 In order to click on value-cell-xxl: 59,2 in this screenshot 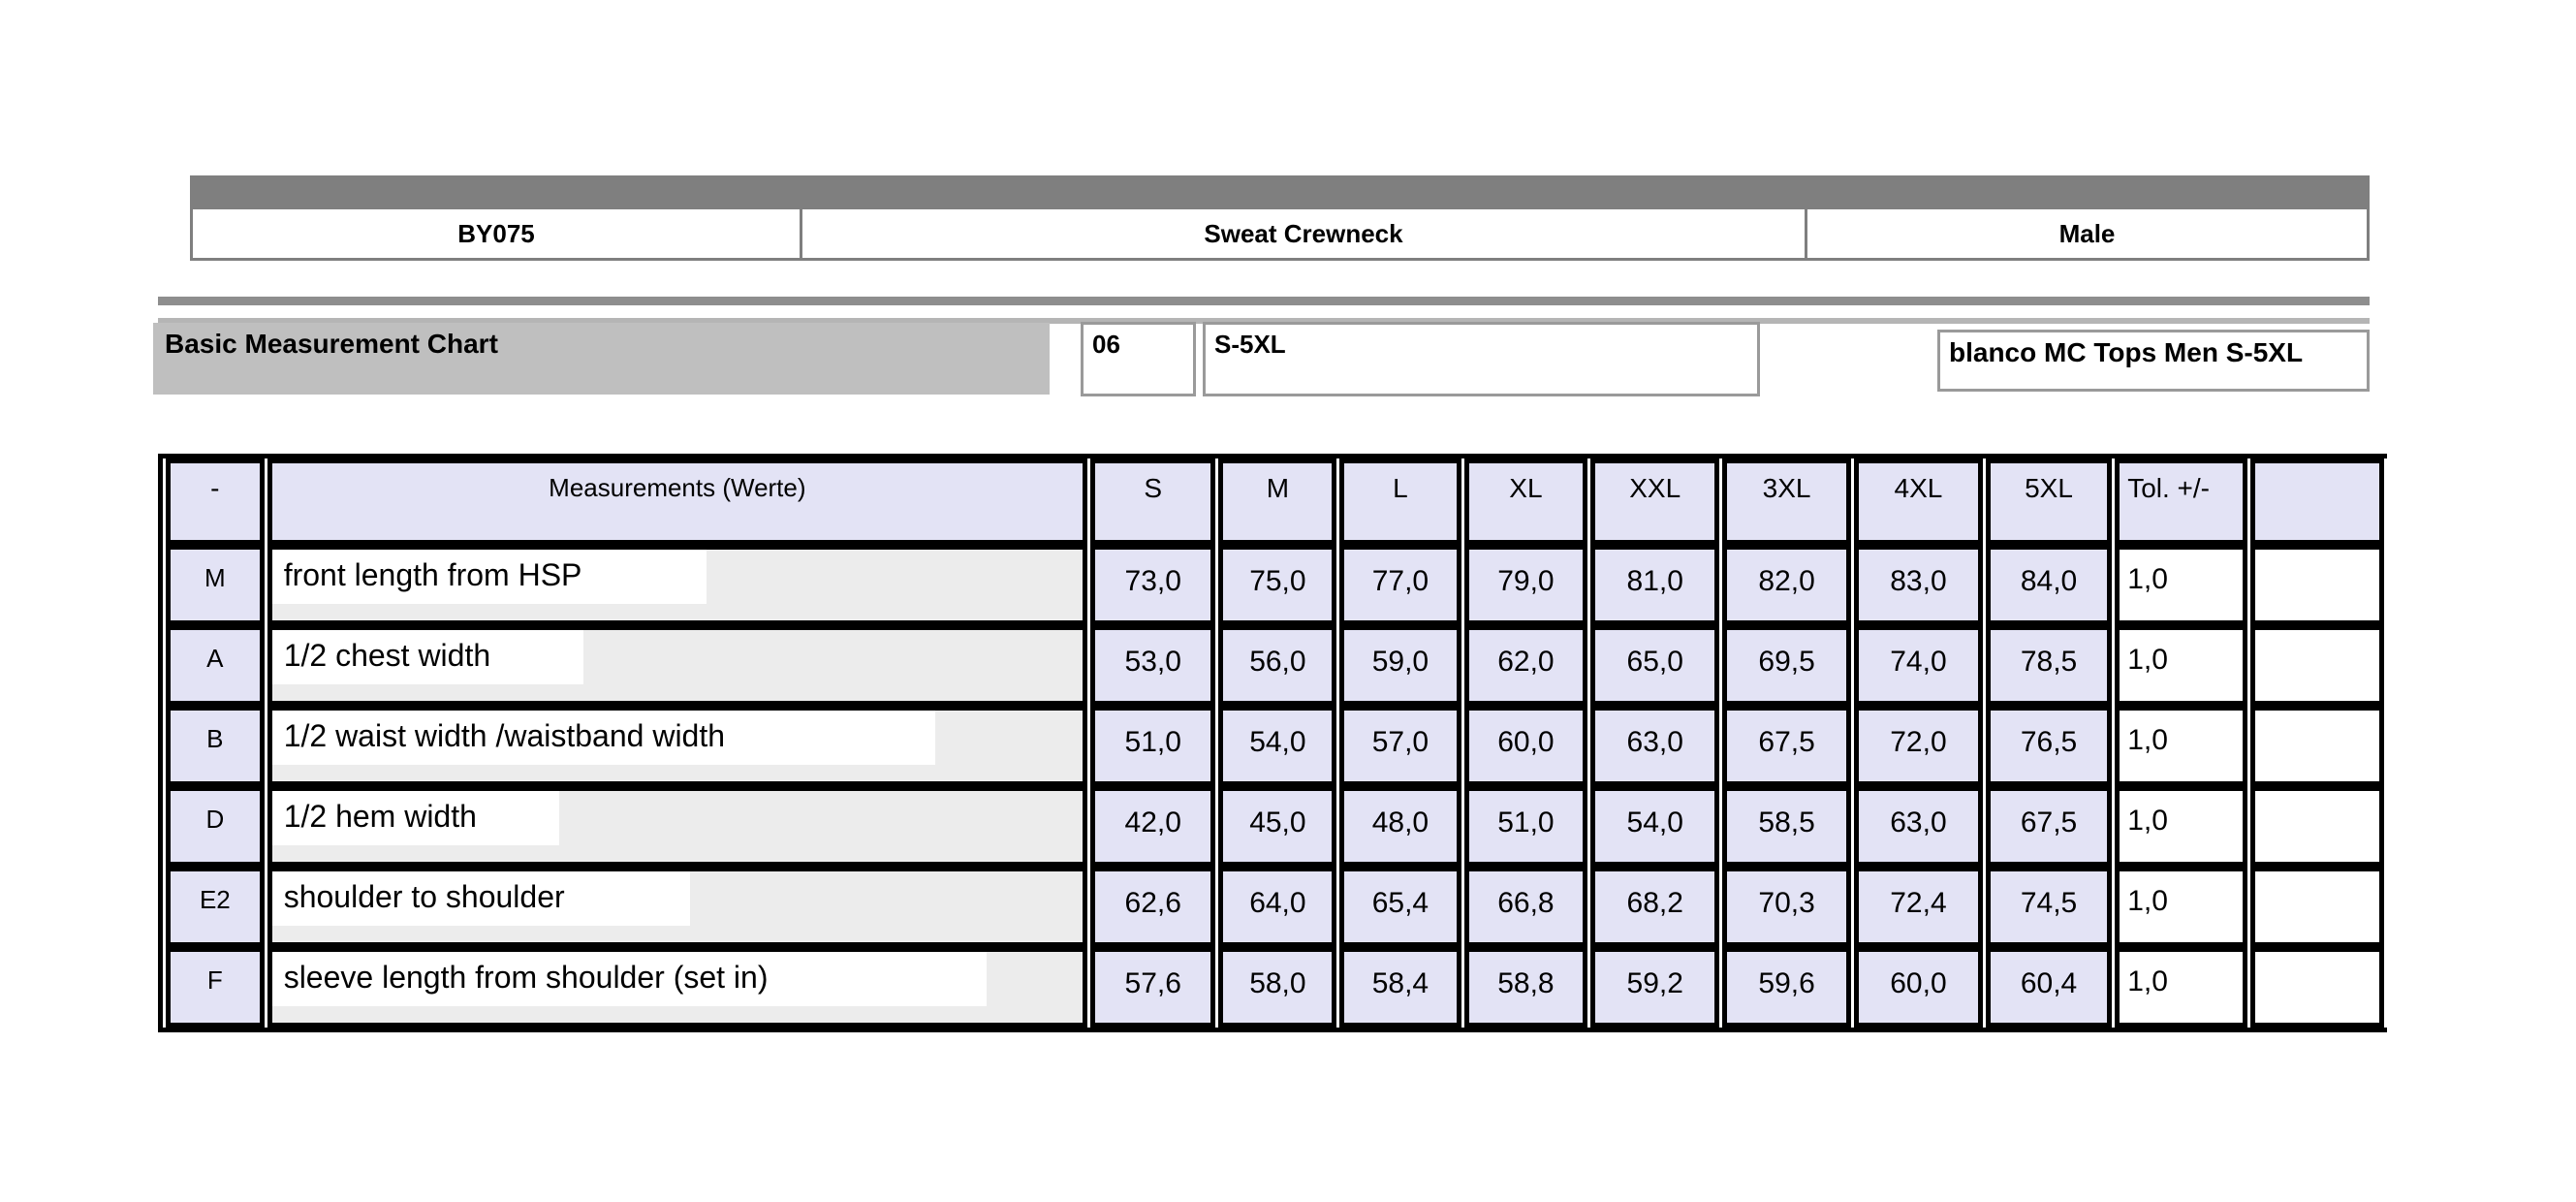, I will do `click(1655, 987)`.